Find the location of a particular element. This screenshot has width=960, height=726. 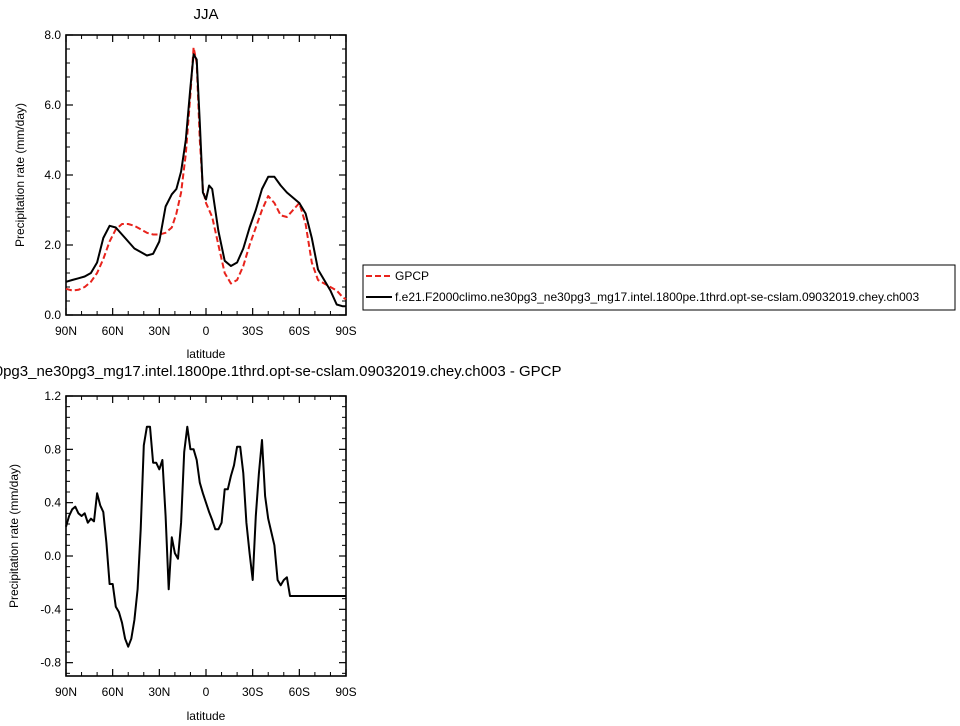

y-tick-label: -0.8 is located at coordinates (50, 663).